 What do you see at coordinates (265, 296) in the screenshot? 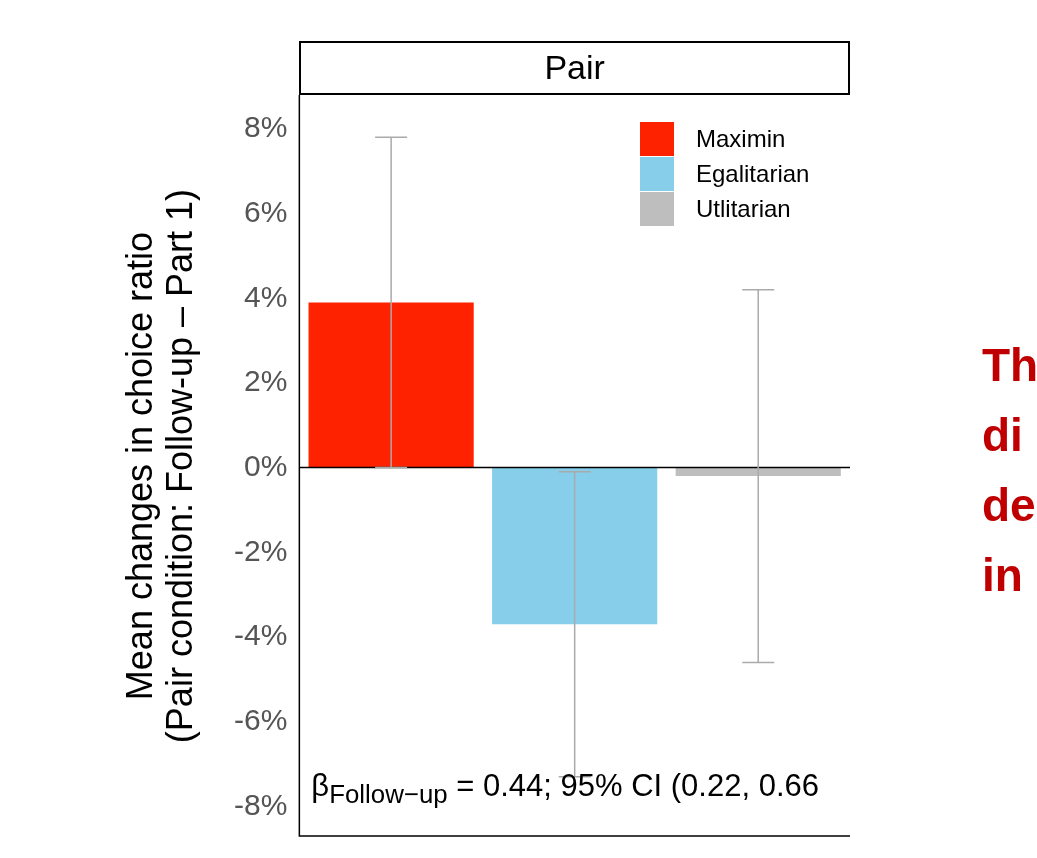
I see `y-tick-label: 4%` at bounding box center [265, 296].